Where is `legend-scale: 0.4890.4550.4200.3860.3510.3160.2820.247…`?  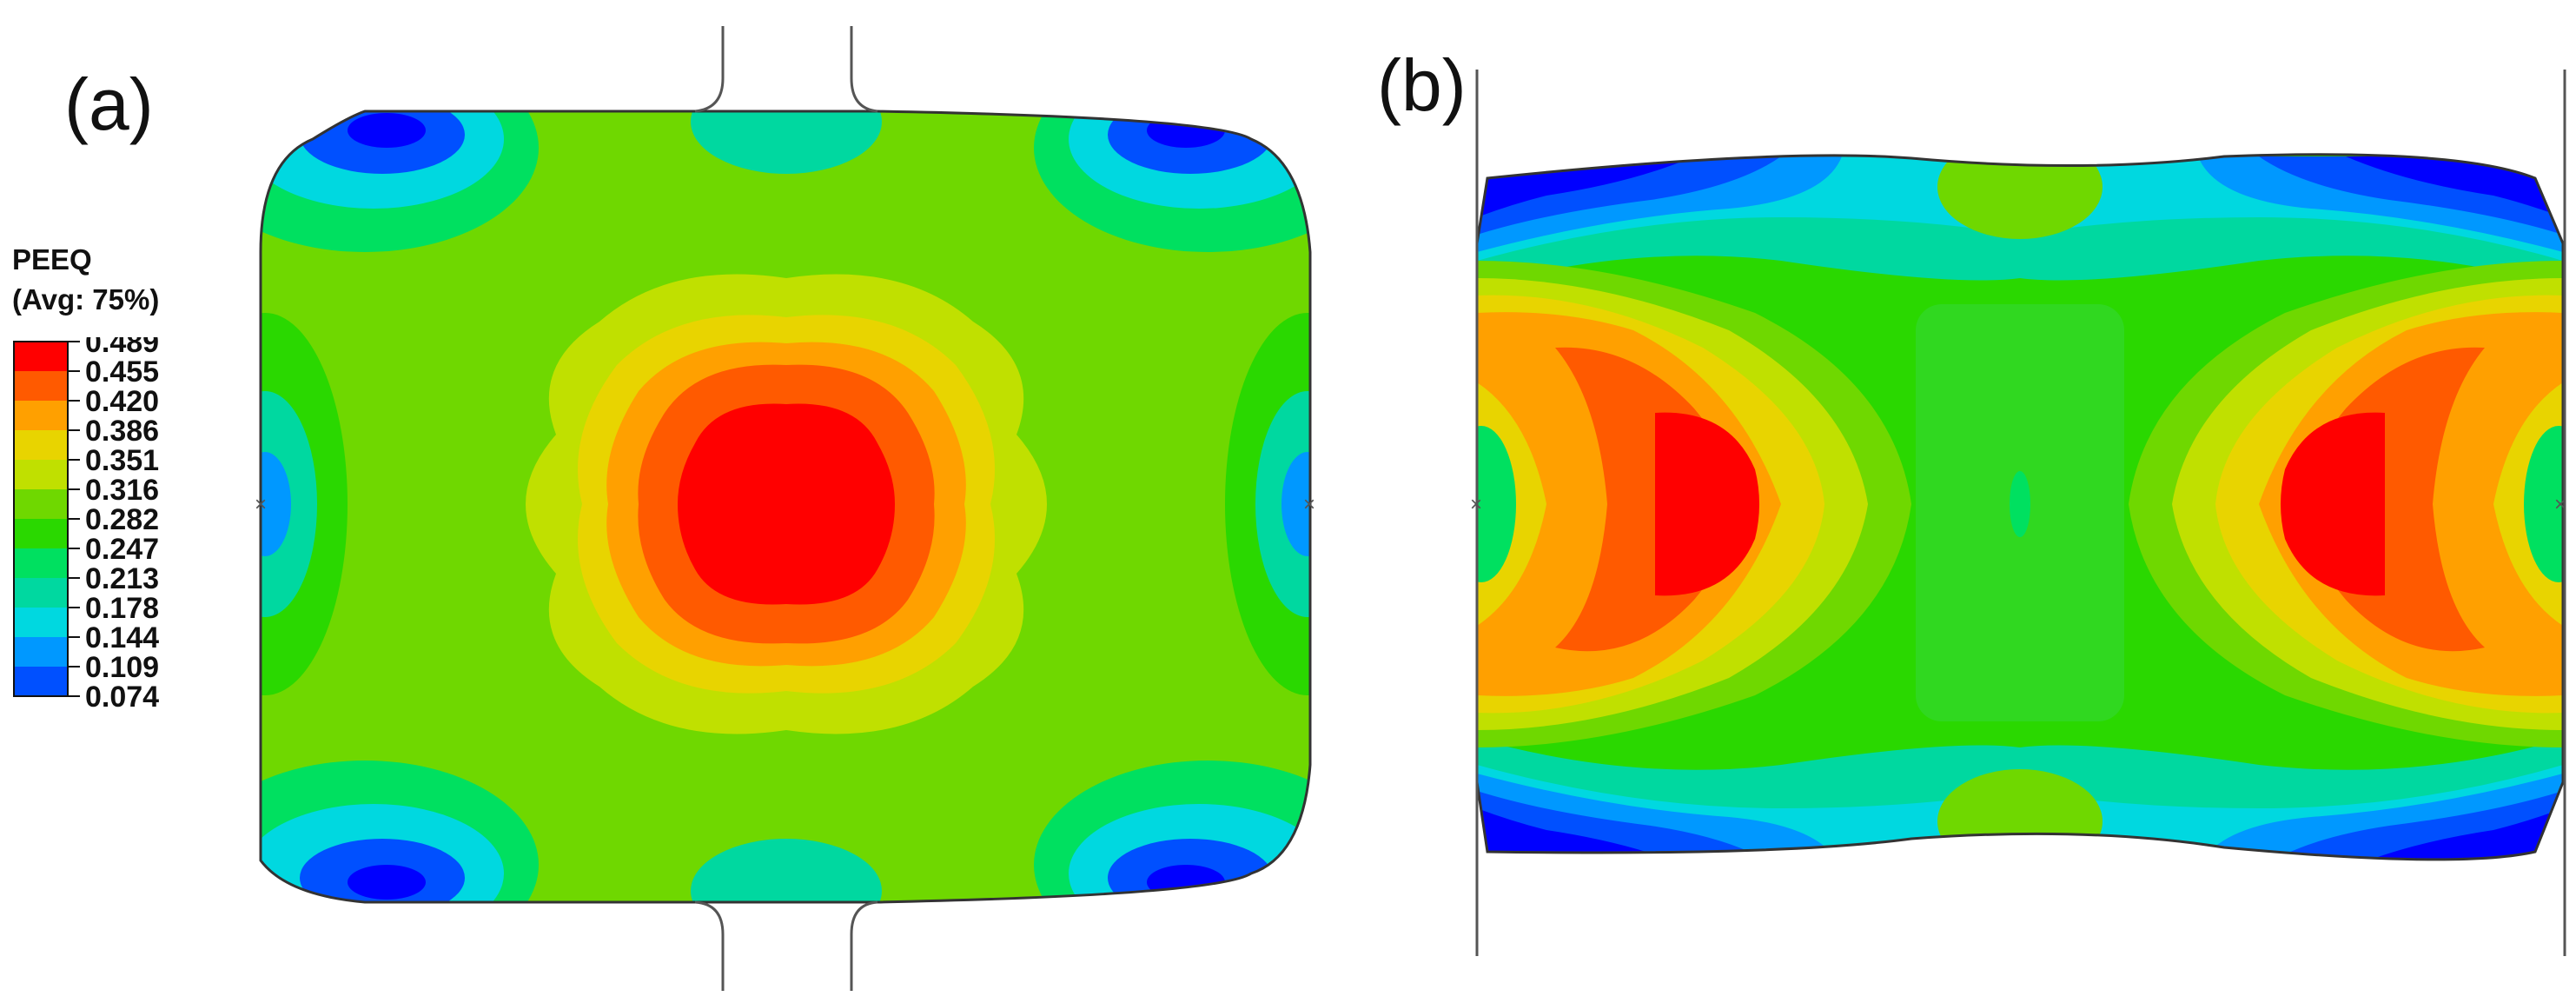
legend-scale: 0.4890.4550.4200.3860.3510.3160.2820.247… is located at coordinates (86, 525).